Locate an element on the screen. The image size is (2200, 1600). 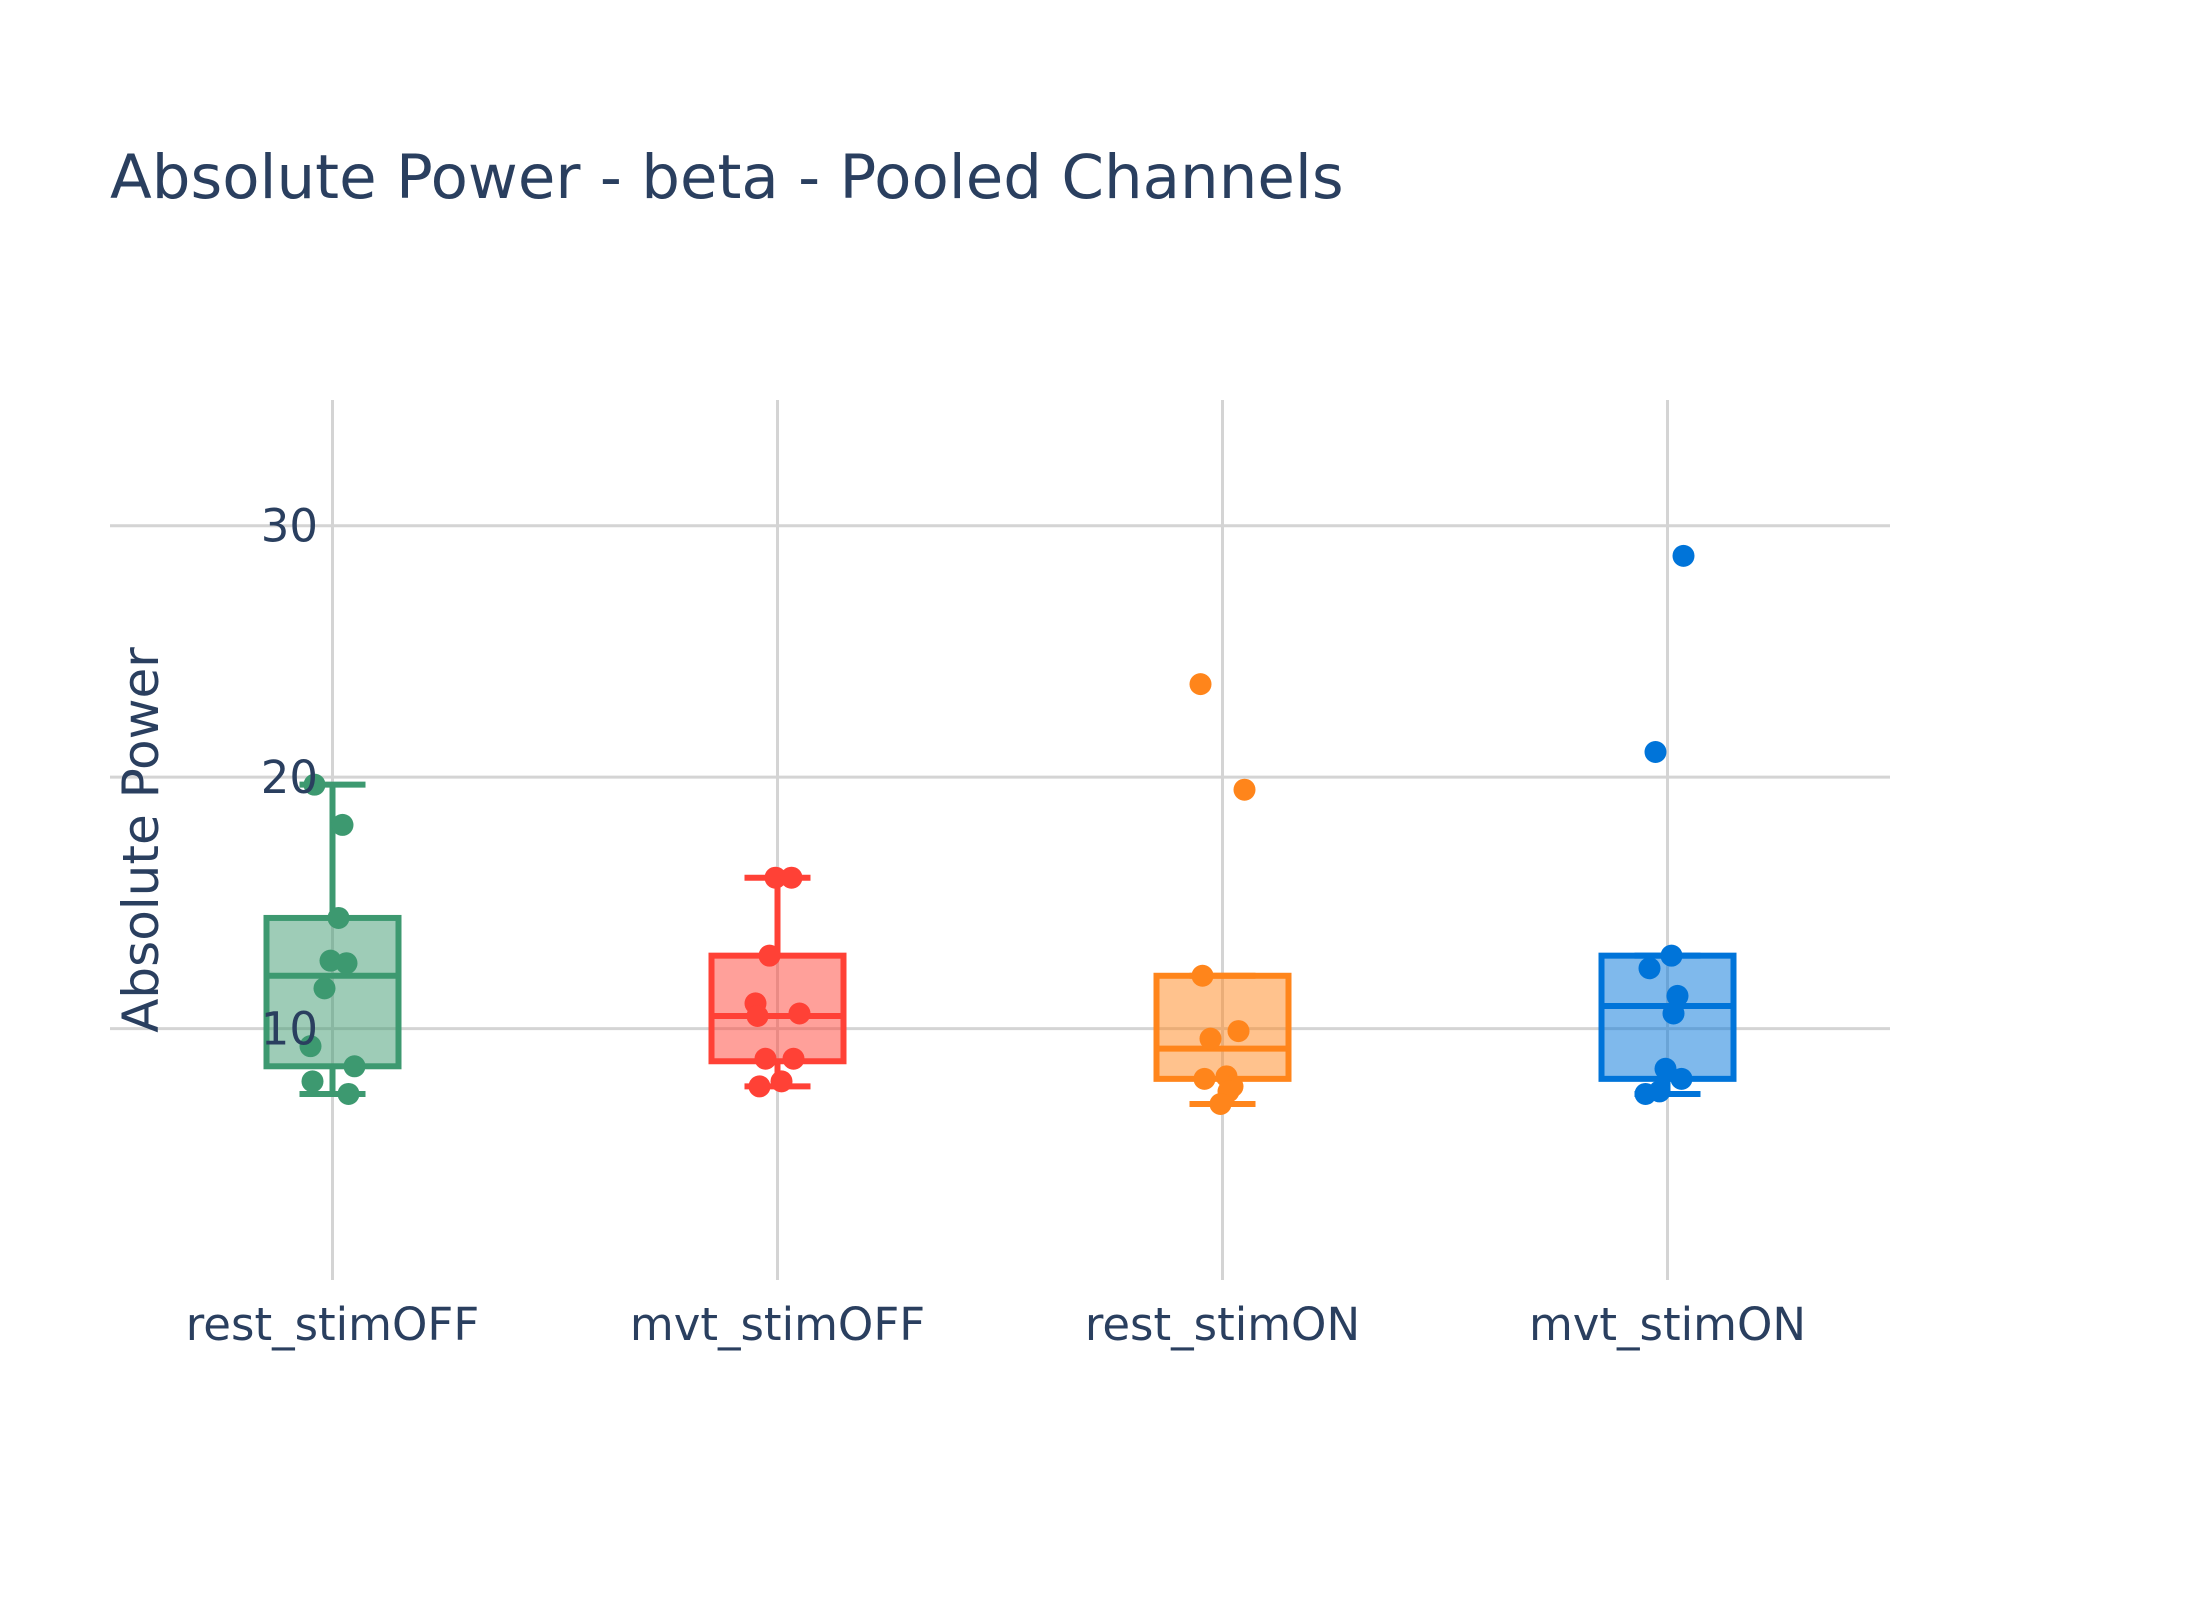
chart-title: Absolute Power - beta - Pooled Channels is located at coordinates (727, 177).